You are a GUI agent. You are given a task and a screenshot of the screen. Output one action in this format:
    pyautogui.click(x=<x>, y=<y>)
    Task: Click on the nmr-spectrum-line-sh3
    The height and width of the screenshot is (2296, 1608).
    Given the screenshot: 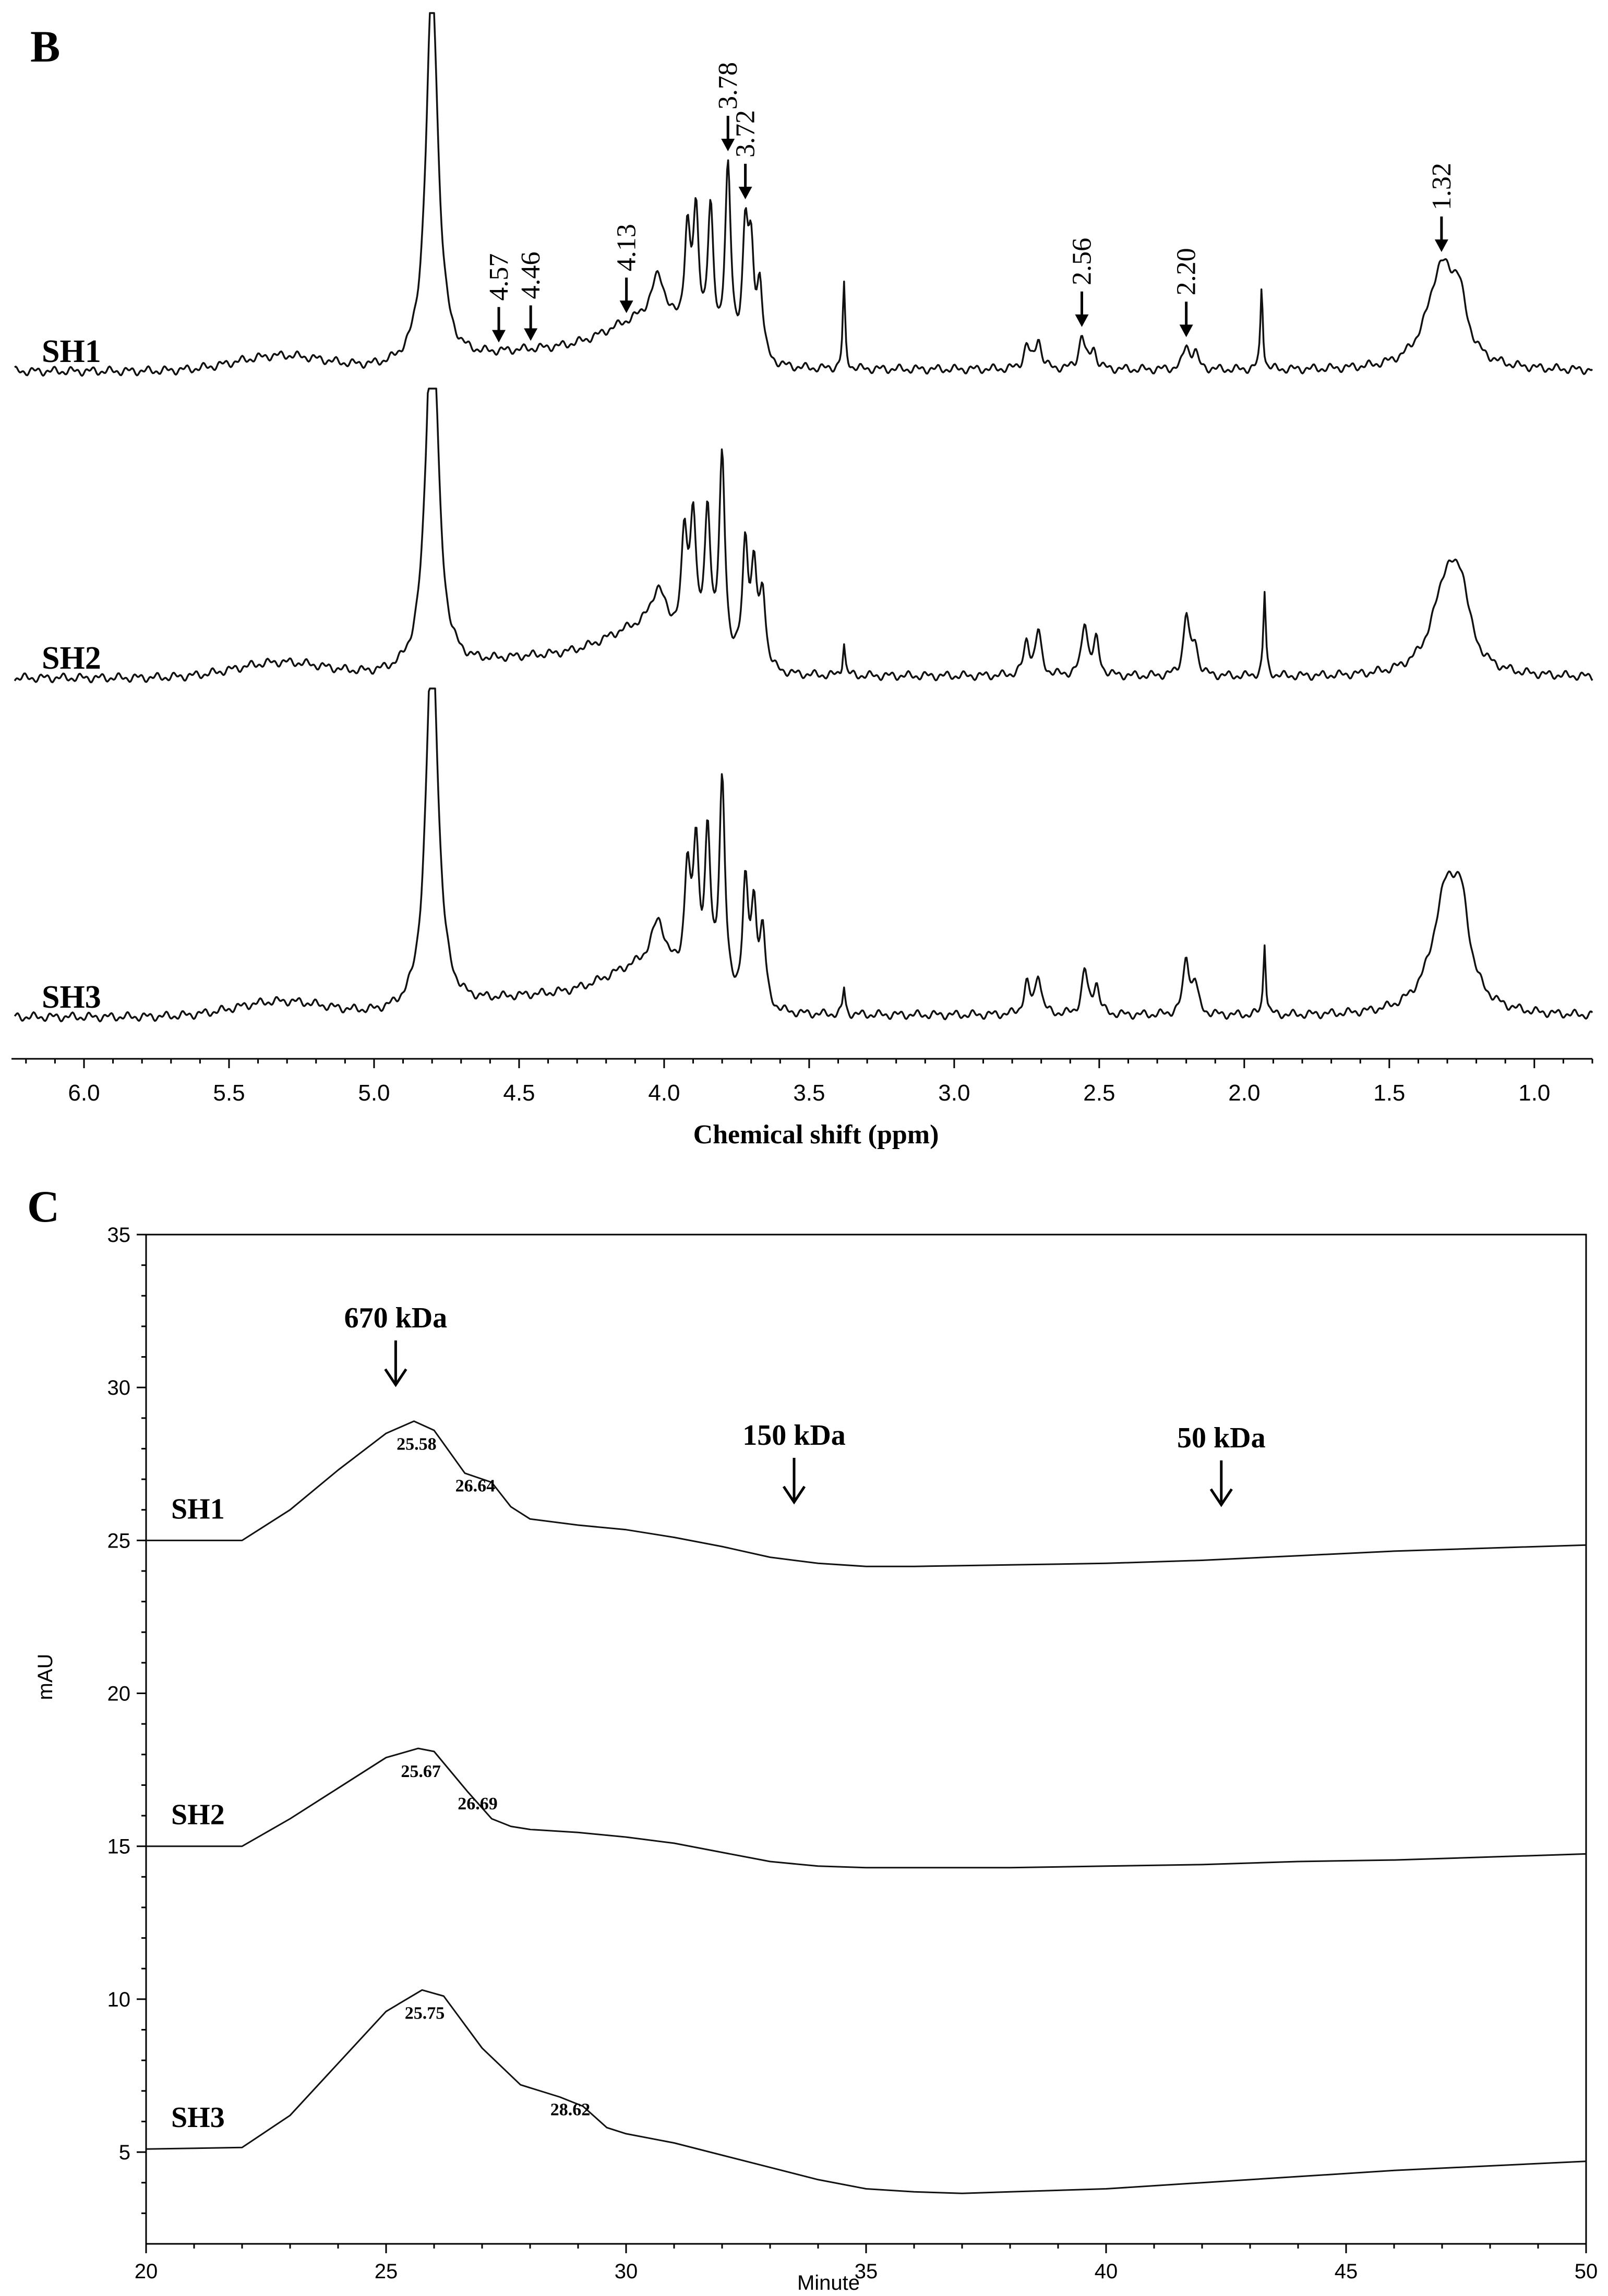 What is the action you would take?
    pyautogui.click(x=803, y=855)
    